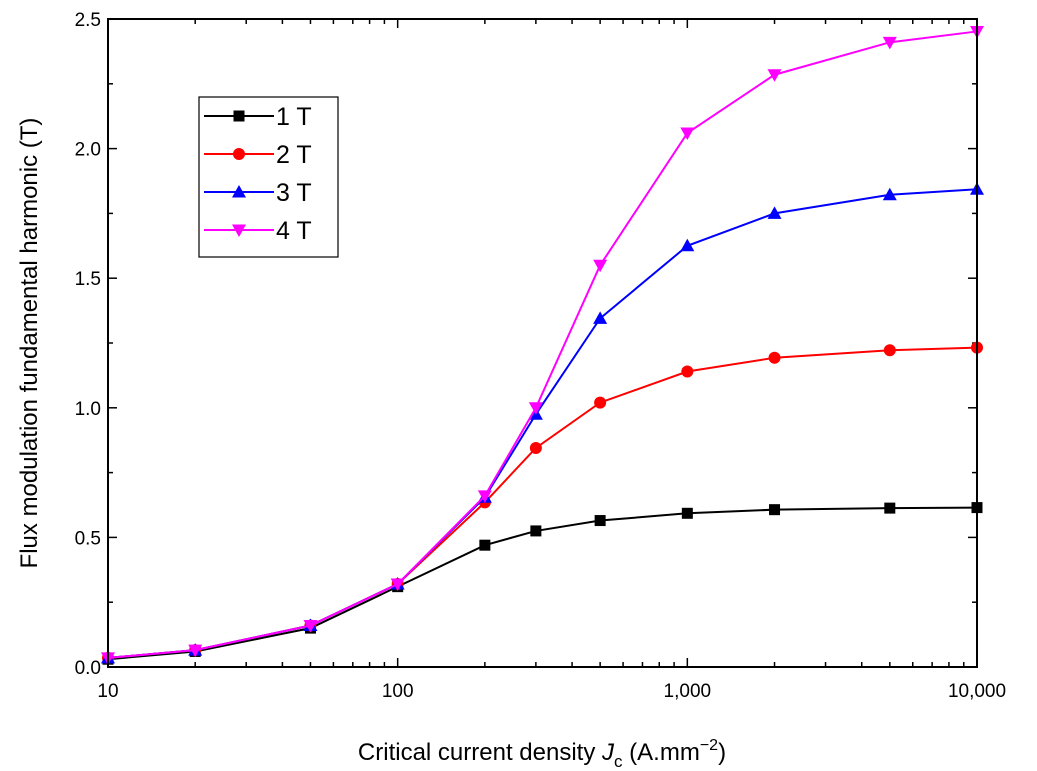 This screenshot has width=1037, height=771. Describe the element at coordinates (398, 691) in the screenshot. I see `x-tick-label: 100` at that location.